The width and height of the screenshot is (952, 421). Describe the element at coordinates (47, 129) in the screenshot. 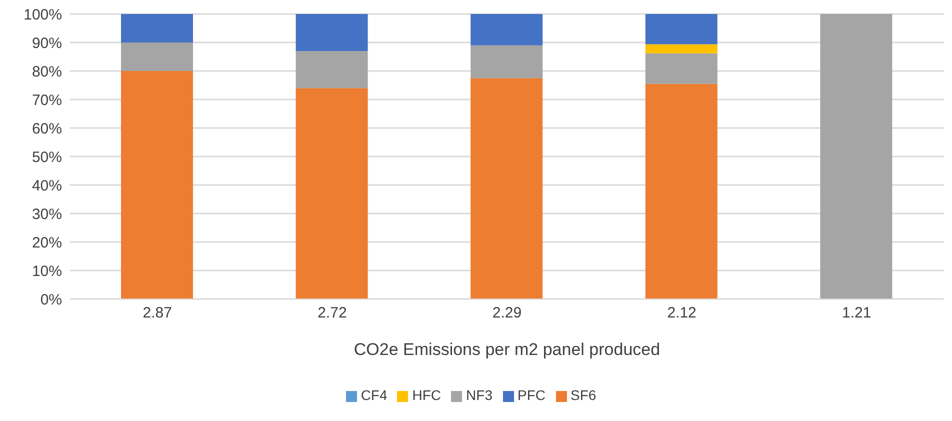

I see `y-tick-label: 60%` at that location.